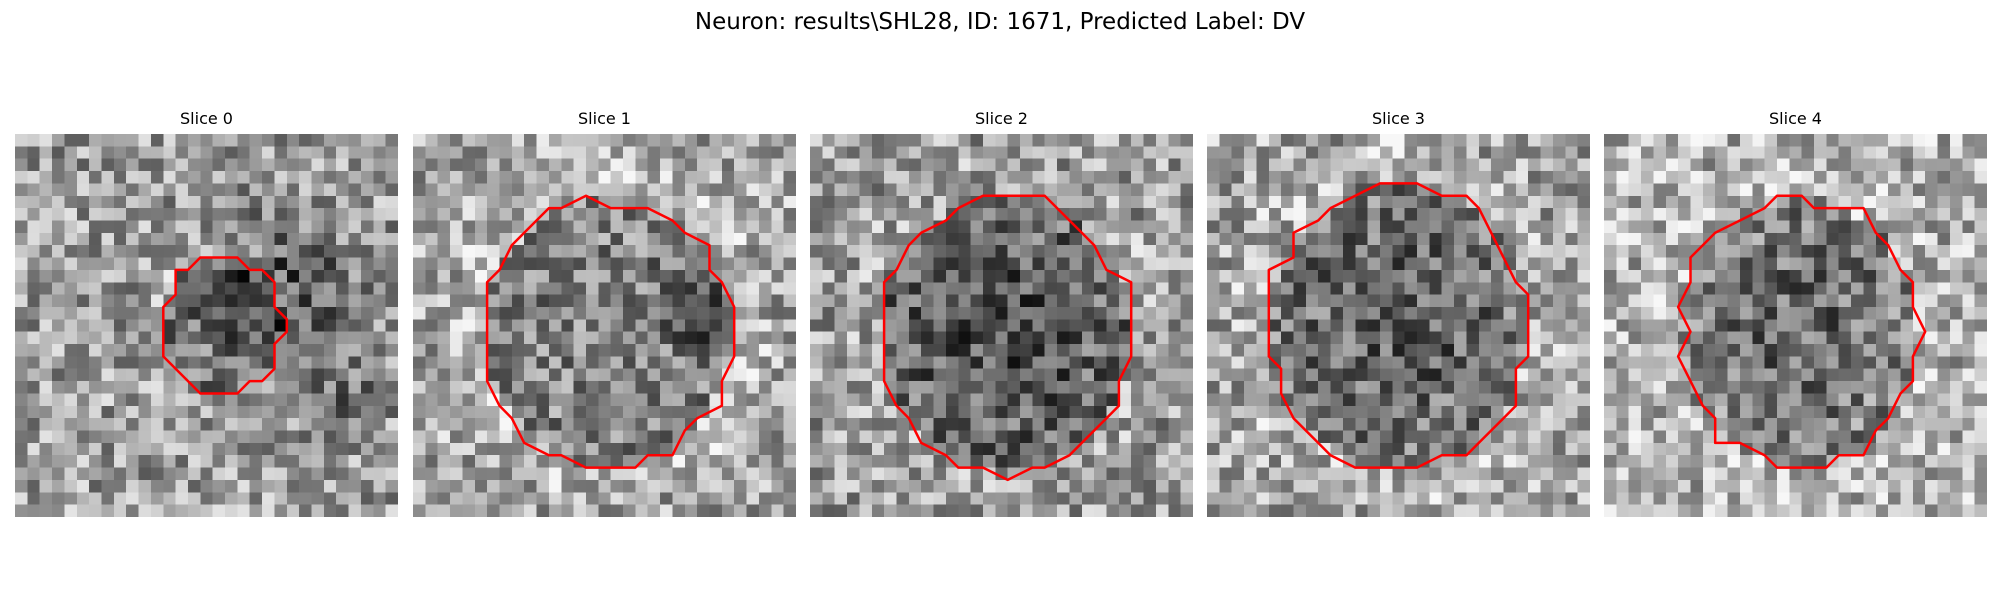  I want to click on slice-panel-1: Slice 1, so click(604, 314).